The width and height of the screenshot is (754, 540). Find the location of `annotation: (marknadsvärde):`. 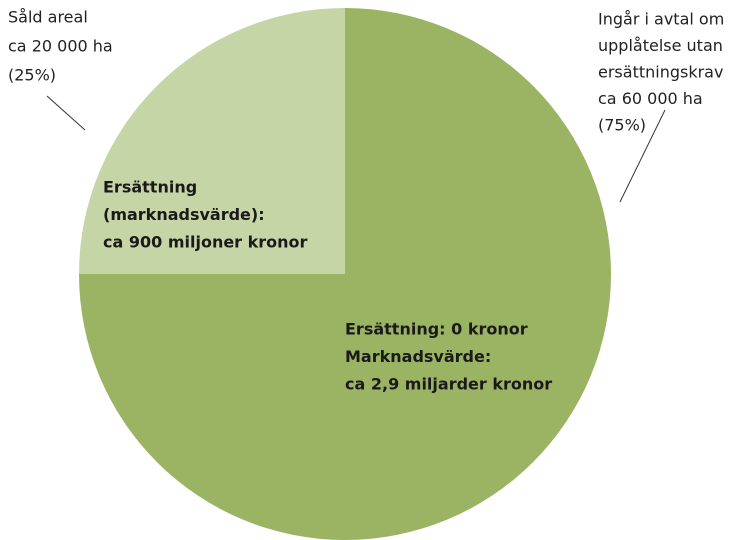

annotation: (marknadsvärde): is located at coordinates (184, 214).